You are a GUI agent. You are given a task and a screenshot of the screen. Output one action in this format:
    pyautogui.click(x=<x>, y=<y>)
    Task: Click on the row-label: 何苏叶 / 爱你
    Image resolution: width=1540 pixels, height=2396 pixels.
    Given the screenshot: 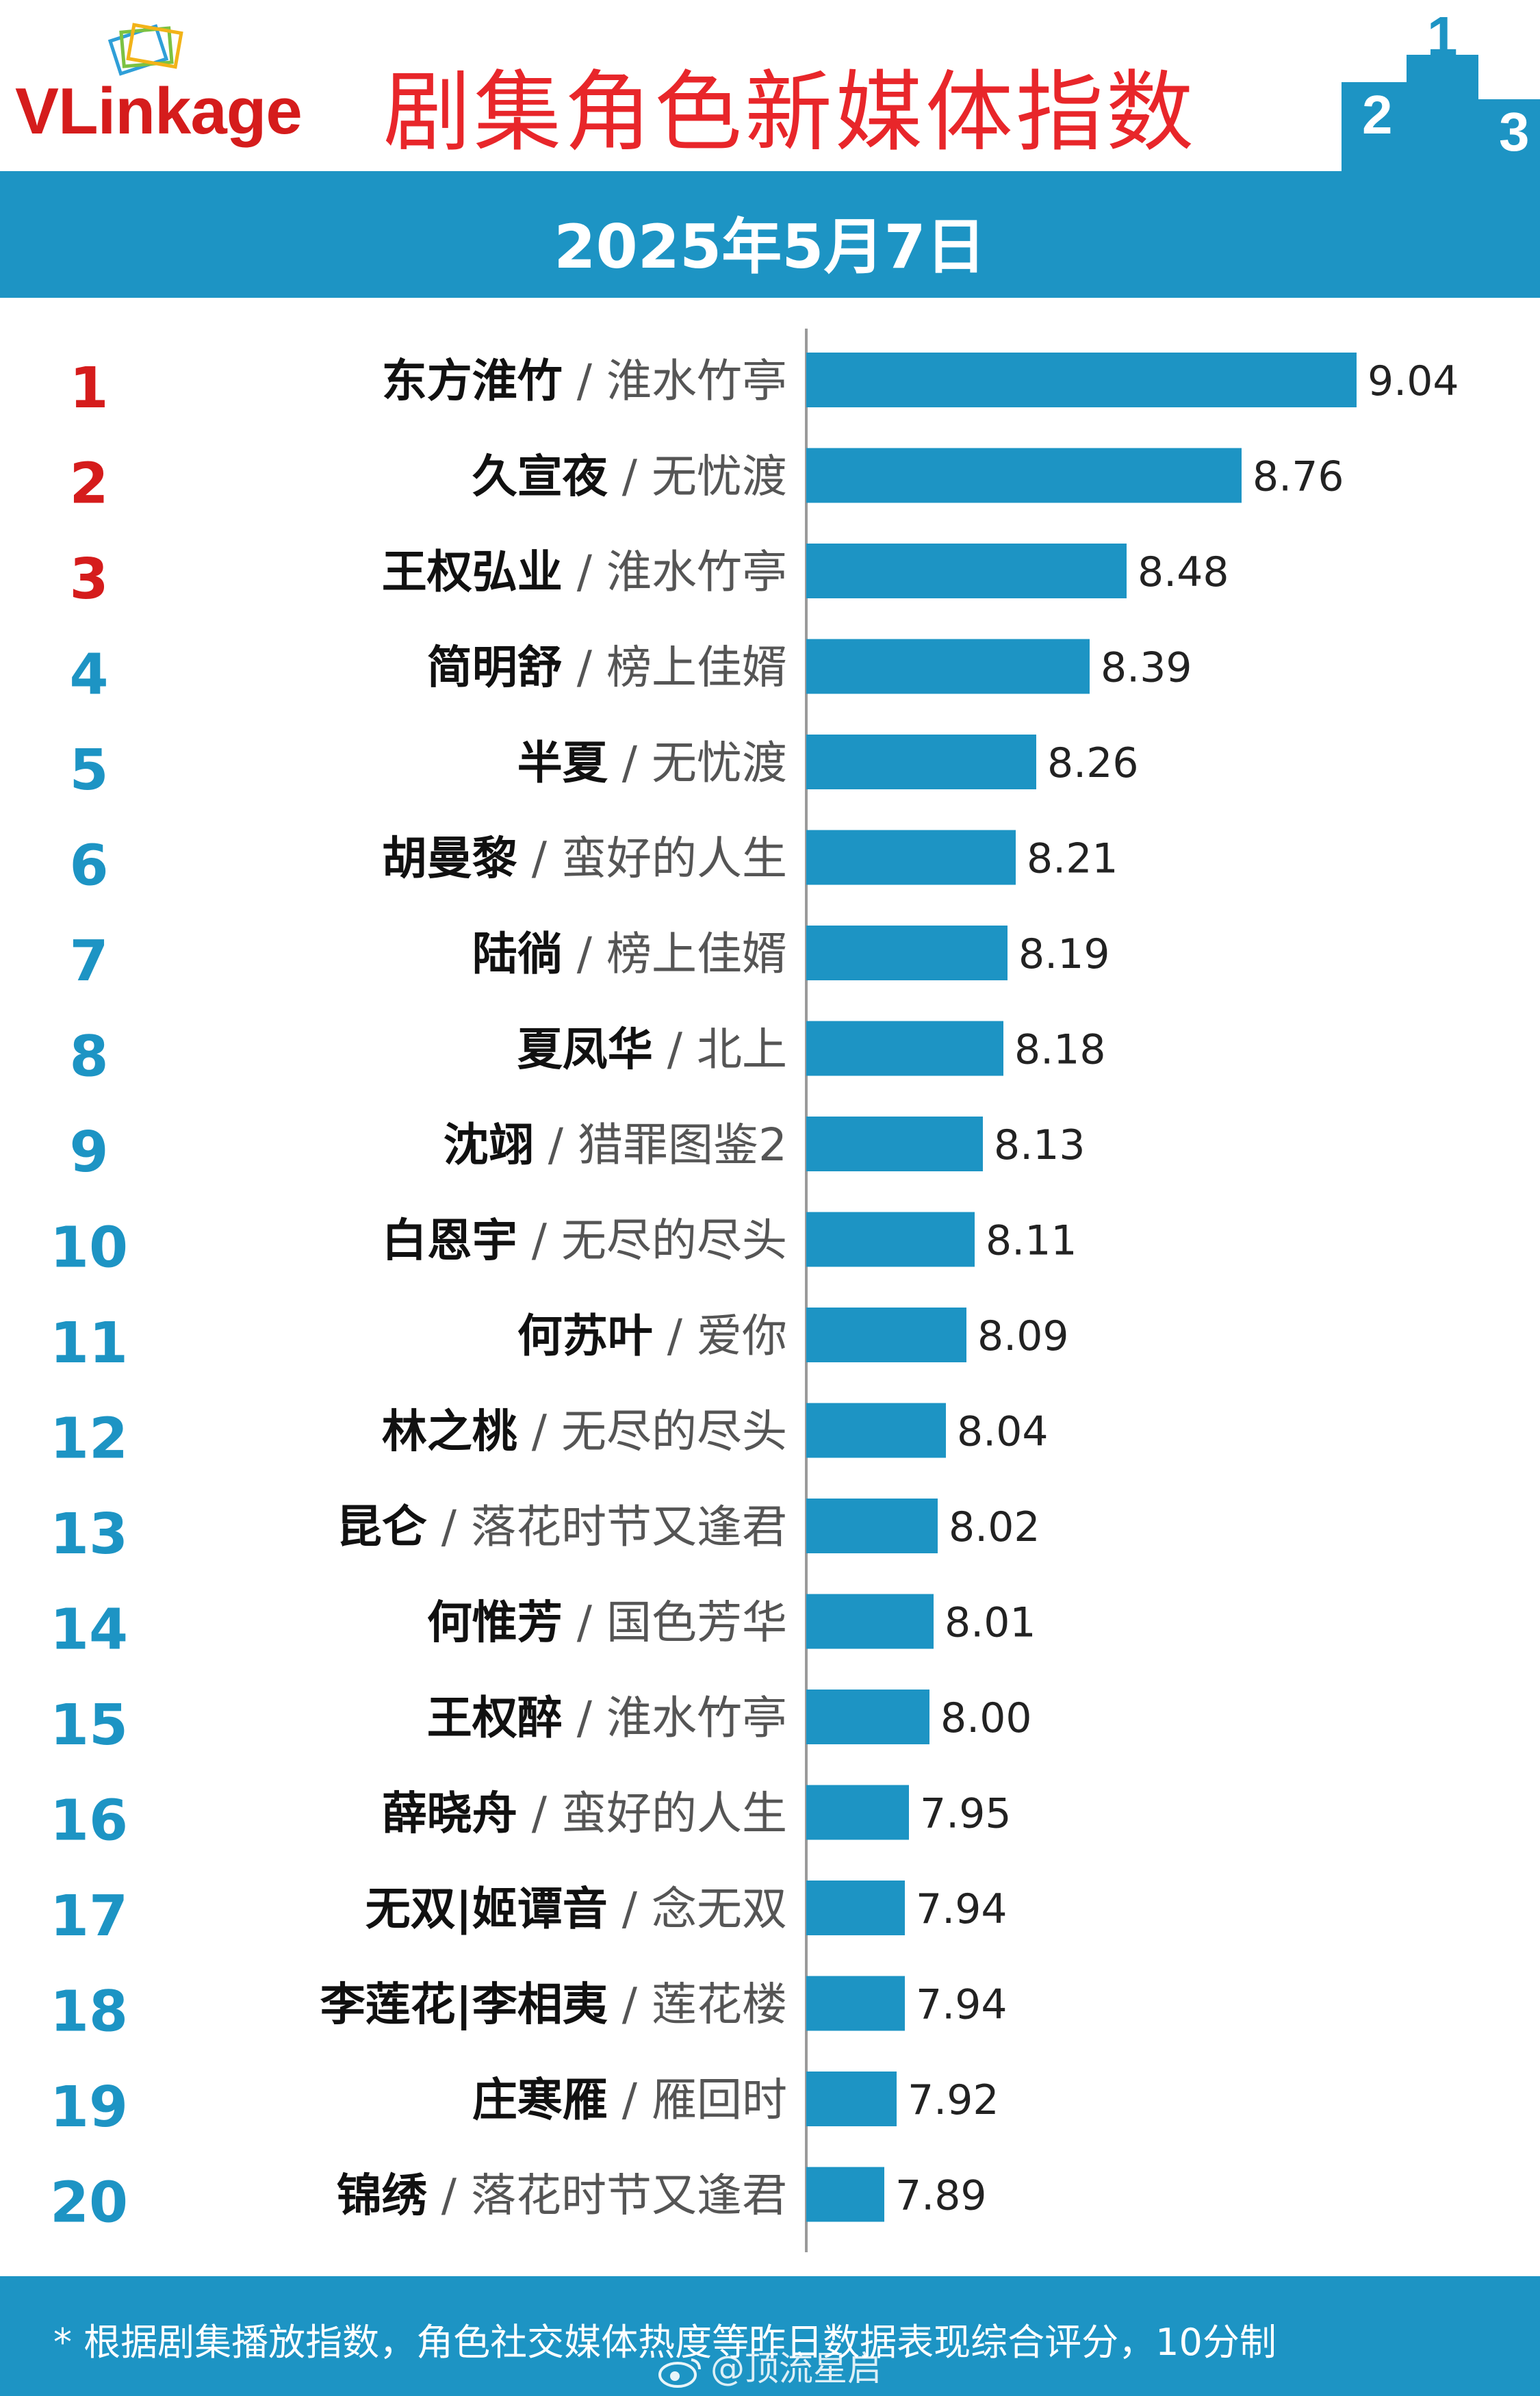 What is the action you would take?
    pyautogui.click(x=652, y=1336)
    